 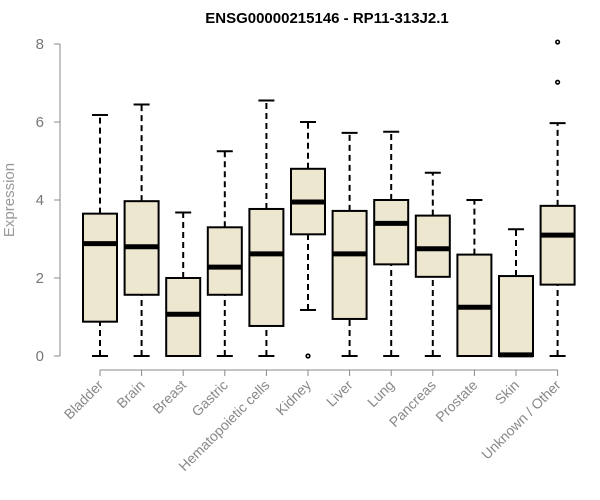 I want to click on y-axis: 0 2 4 6 8, so click(x=48, y=200).